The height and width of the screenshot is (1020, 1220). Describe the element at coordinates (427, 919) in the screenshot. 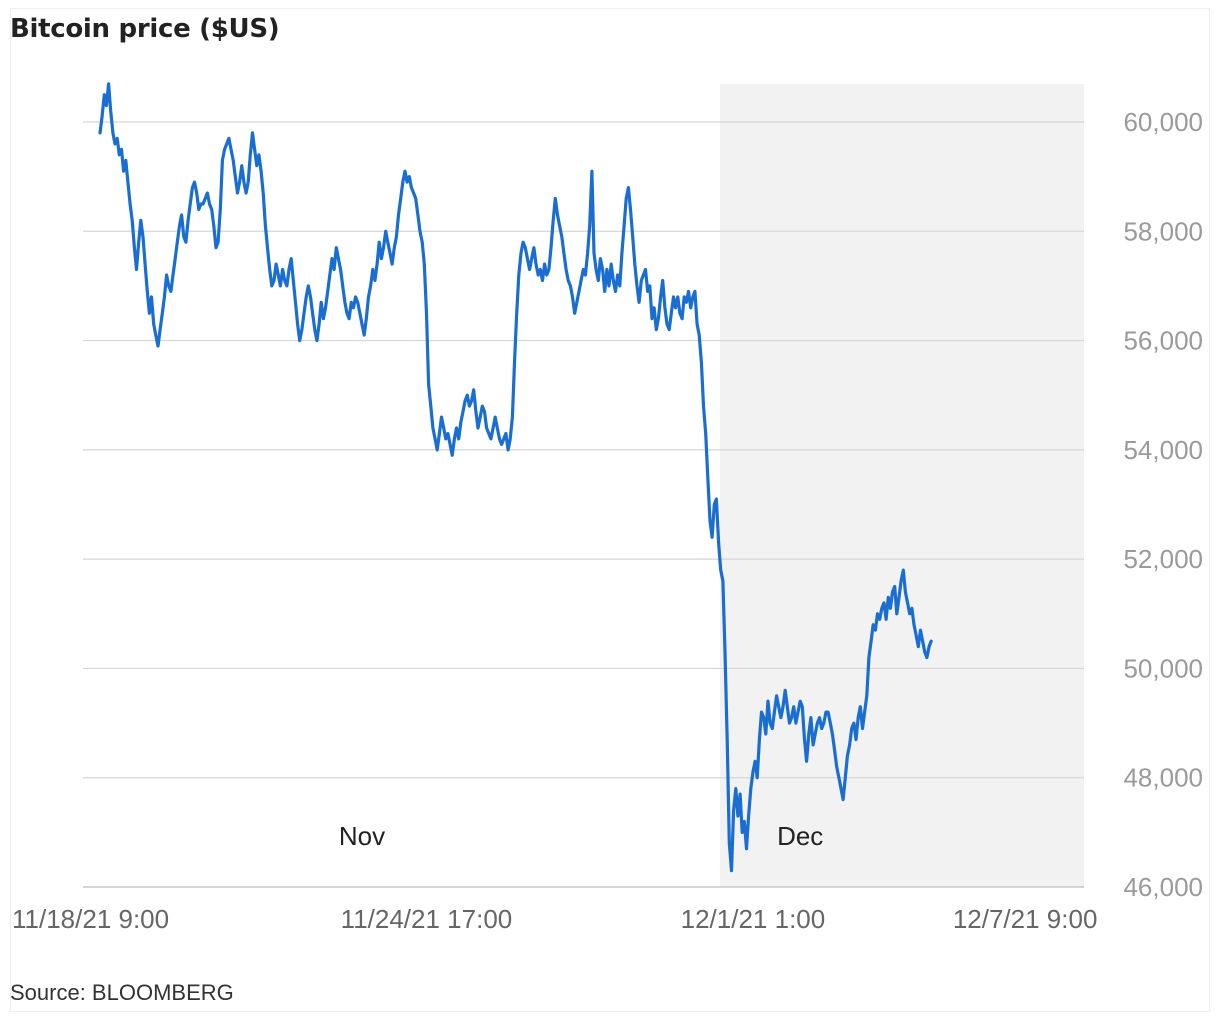

I see `x-tick-label: 11/24/21 17:00` at that location.